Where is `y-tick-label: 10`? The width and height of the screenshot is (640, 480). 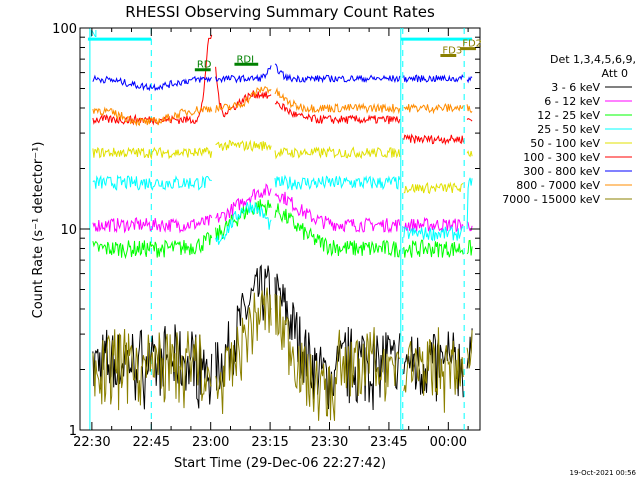
y-tick-label: 10 is located at coordinates (68, 230).